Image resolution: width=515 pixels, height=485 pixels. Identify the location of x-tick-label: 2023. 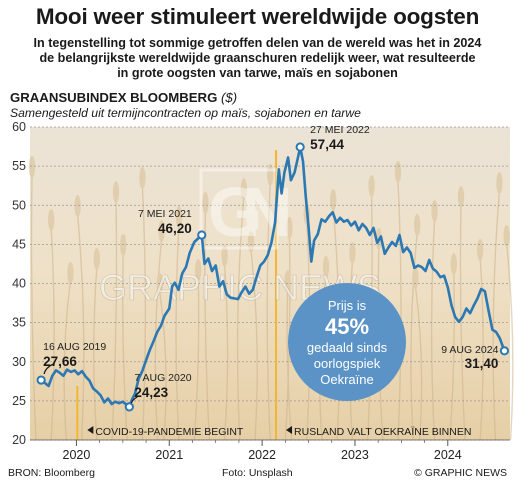
(355, 455).